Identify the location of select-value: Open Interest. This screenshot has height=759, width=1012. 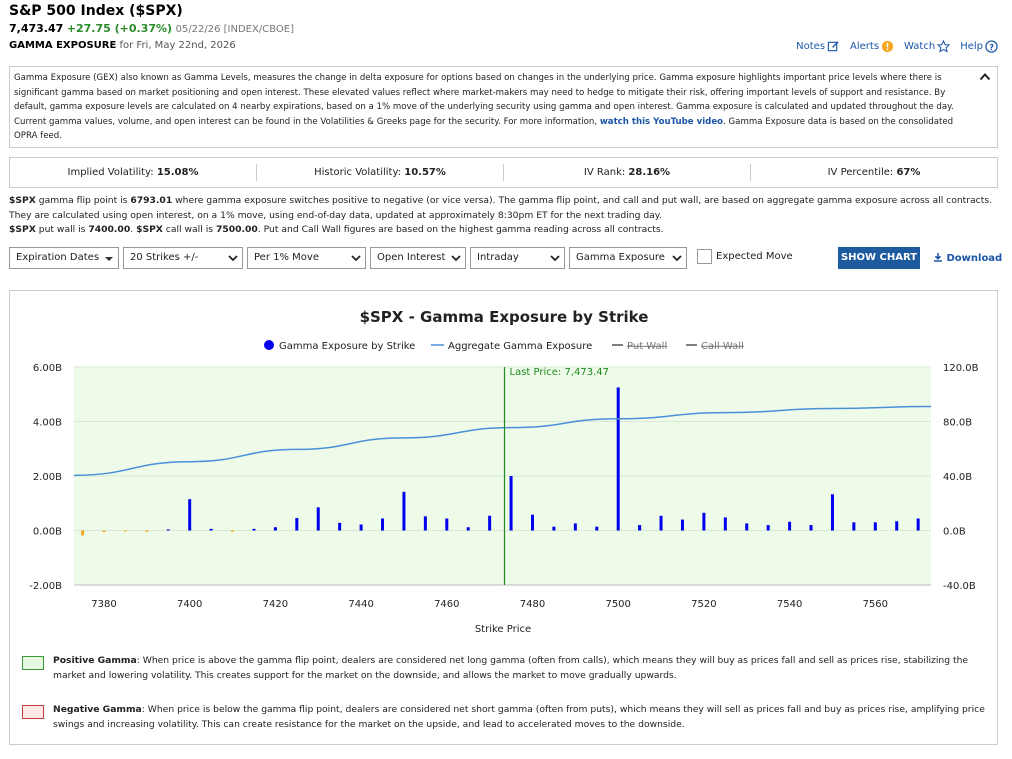
(411, 257).